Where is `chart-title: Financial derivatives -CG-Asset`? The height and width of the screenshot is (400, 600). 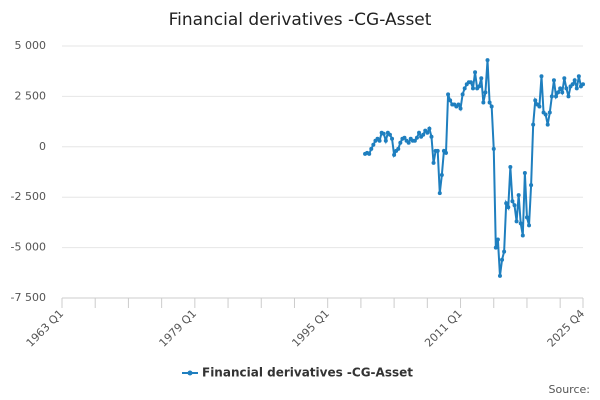 chart-title: Financial derivatives -CG-Asset is located at coordinates (300, 20).